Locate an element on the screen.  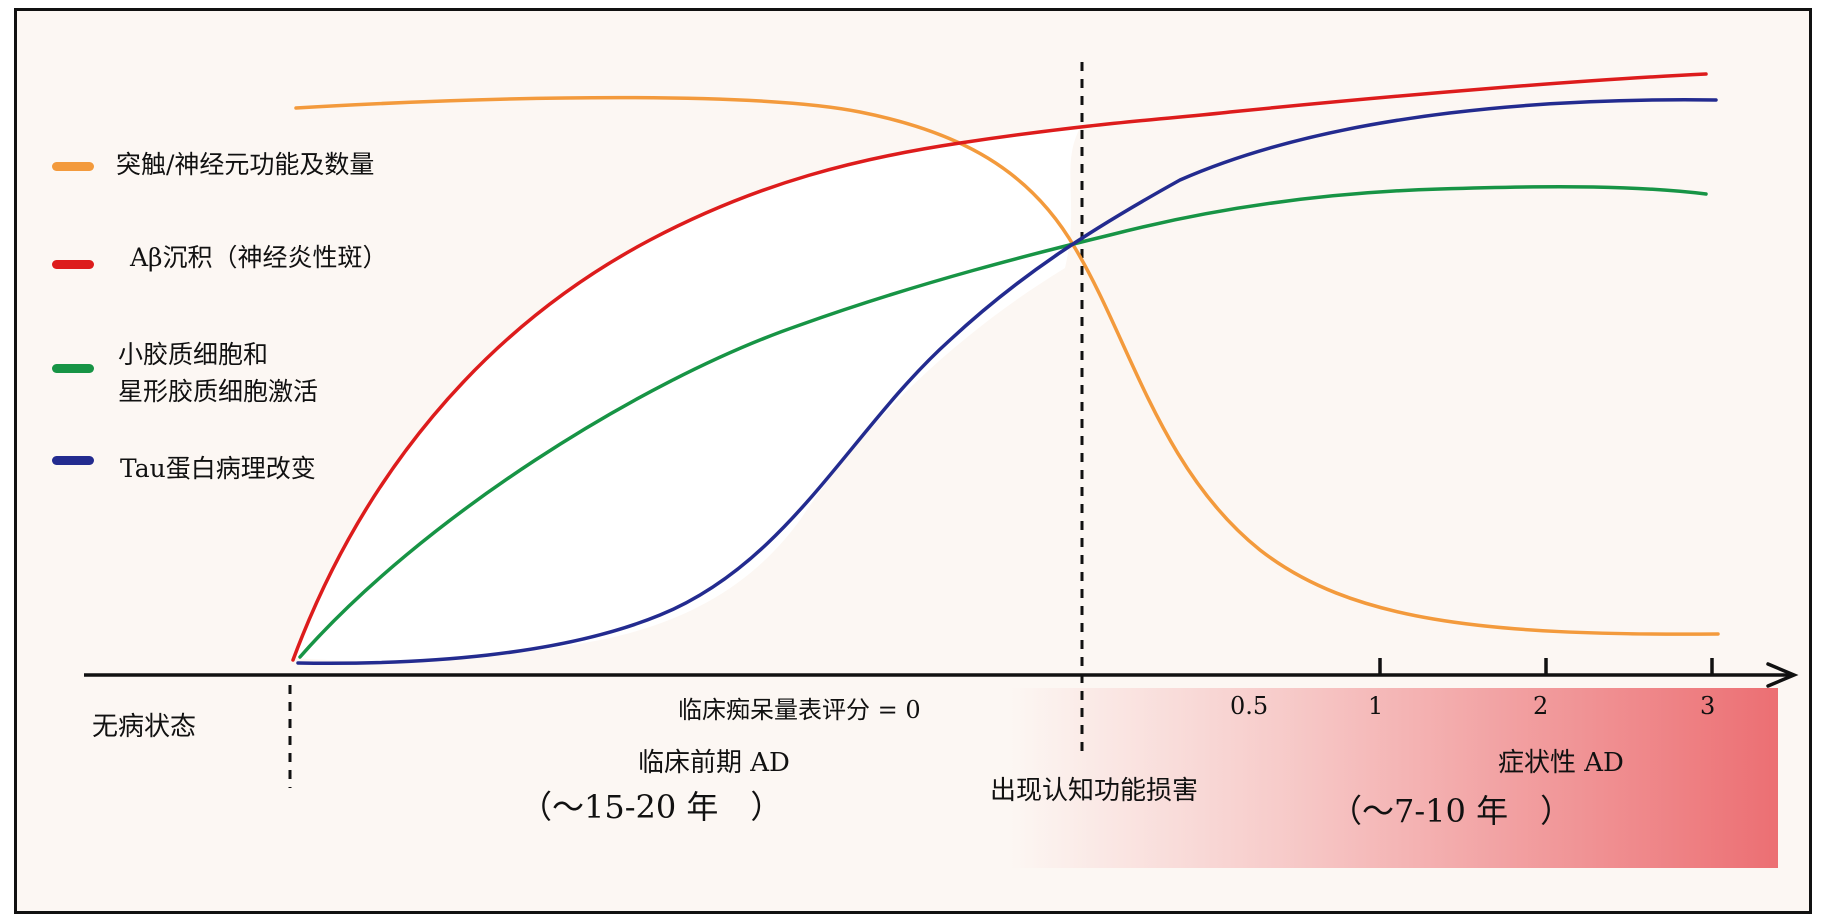
cognitive-impairment-onset-label: 出现认知功能损害 is located at coordinates (1094, 791).